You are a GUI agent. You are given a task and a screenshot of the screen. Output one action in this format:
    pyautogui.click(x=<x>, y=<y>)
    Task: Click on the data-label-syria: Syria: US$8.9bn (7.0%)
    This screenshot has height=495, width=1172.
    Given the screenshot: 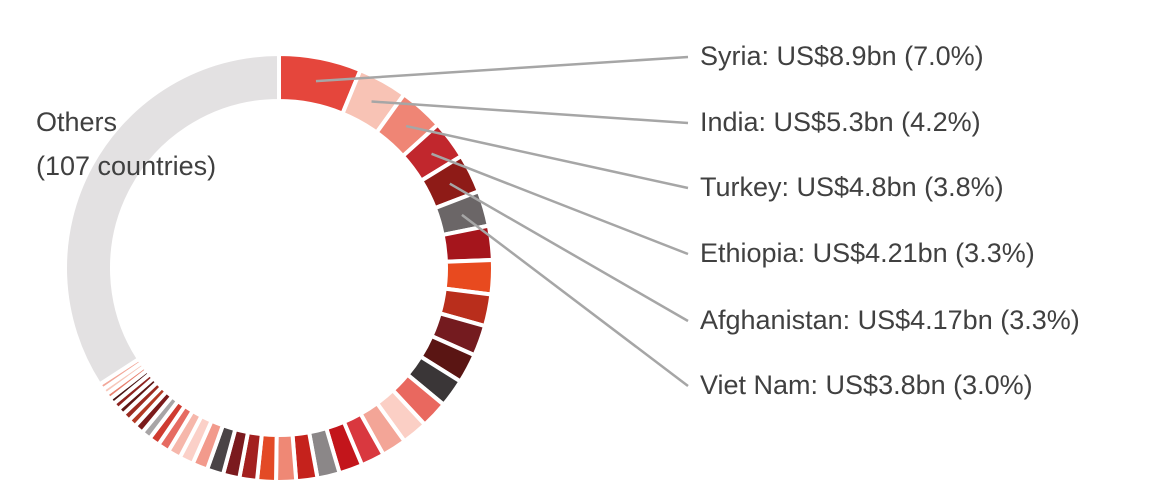 What is the action you would take?
    pyautogui.click(x=842, y=56)
    